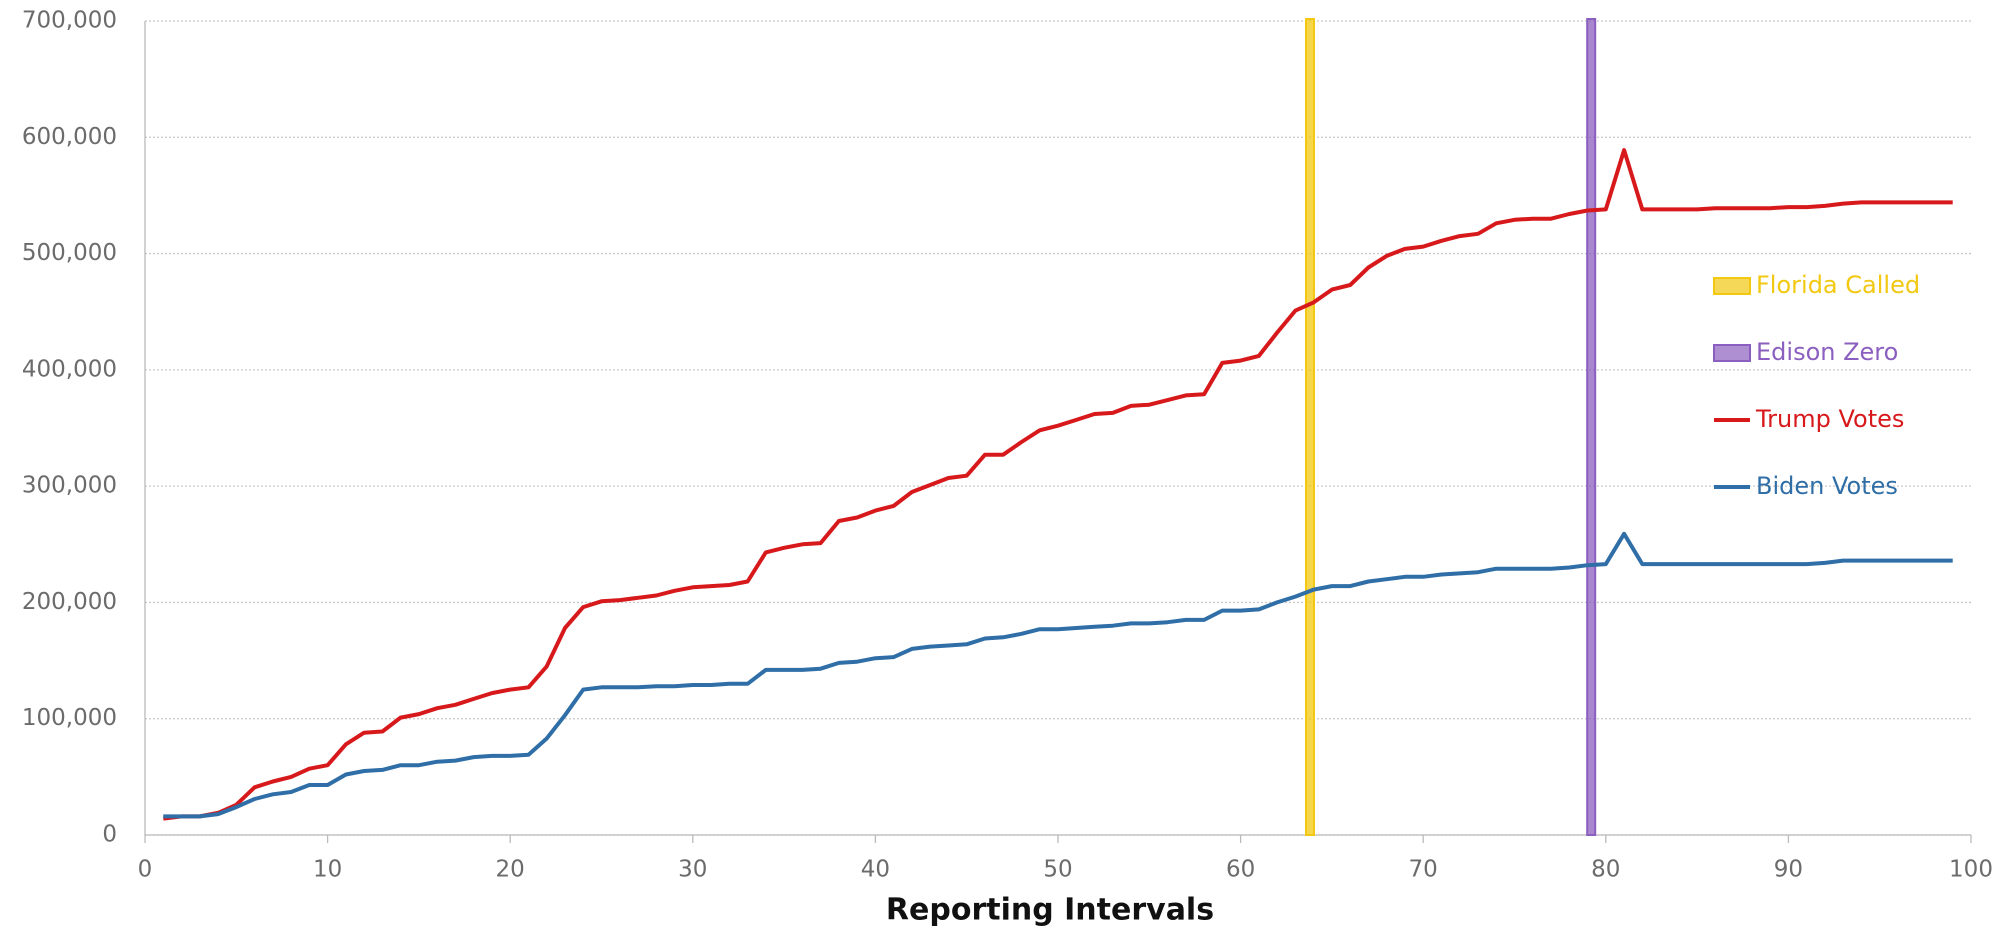 The image size is (2013, 930). I want to click on x-tick-label: 70, so click(1423, 870).